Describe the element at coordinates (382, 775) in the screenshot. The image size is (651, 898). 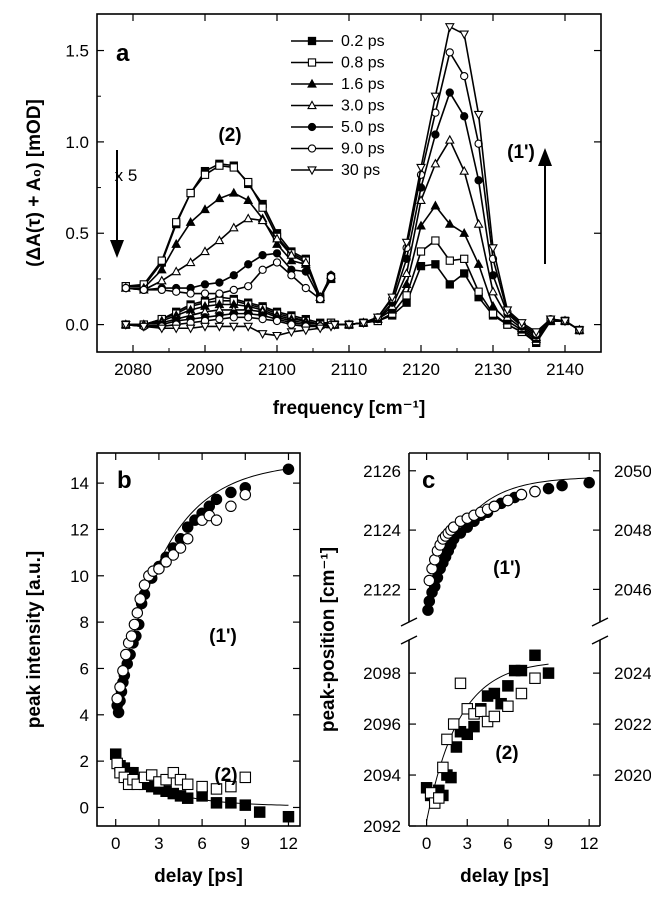
I see `y-tick-label-c: 2094` at that location.